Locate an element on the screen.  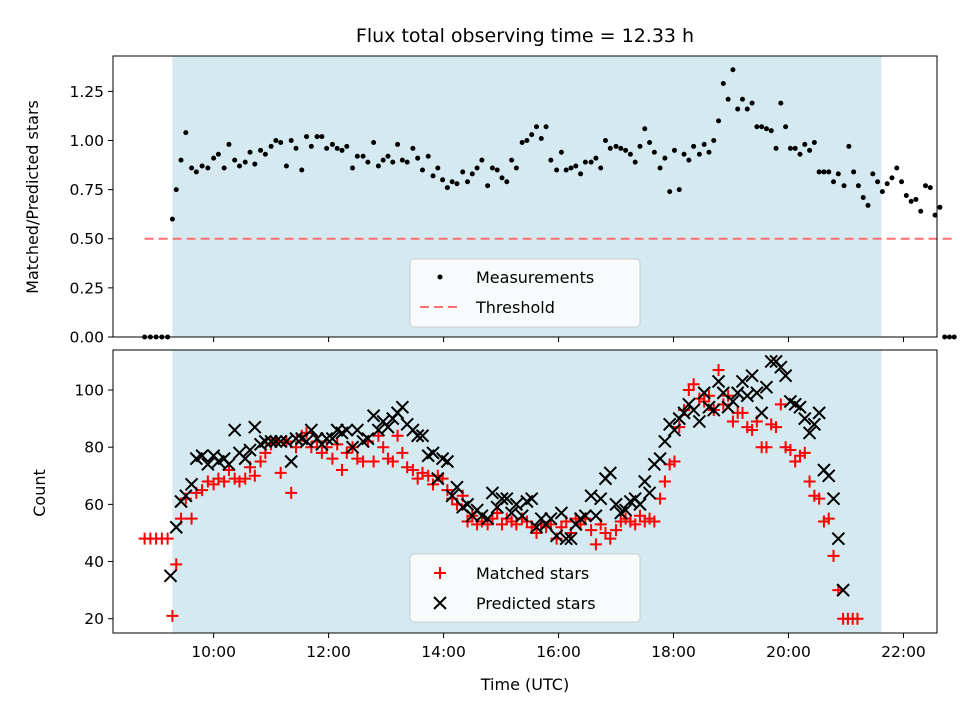
legend-measurements-marker is located at coordinates (440, 277).